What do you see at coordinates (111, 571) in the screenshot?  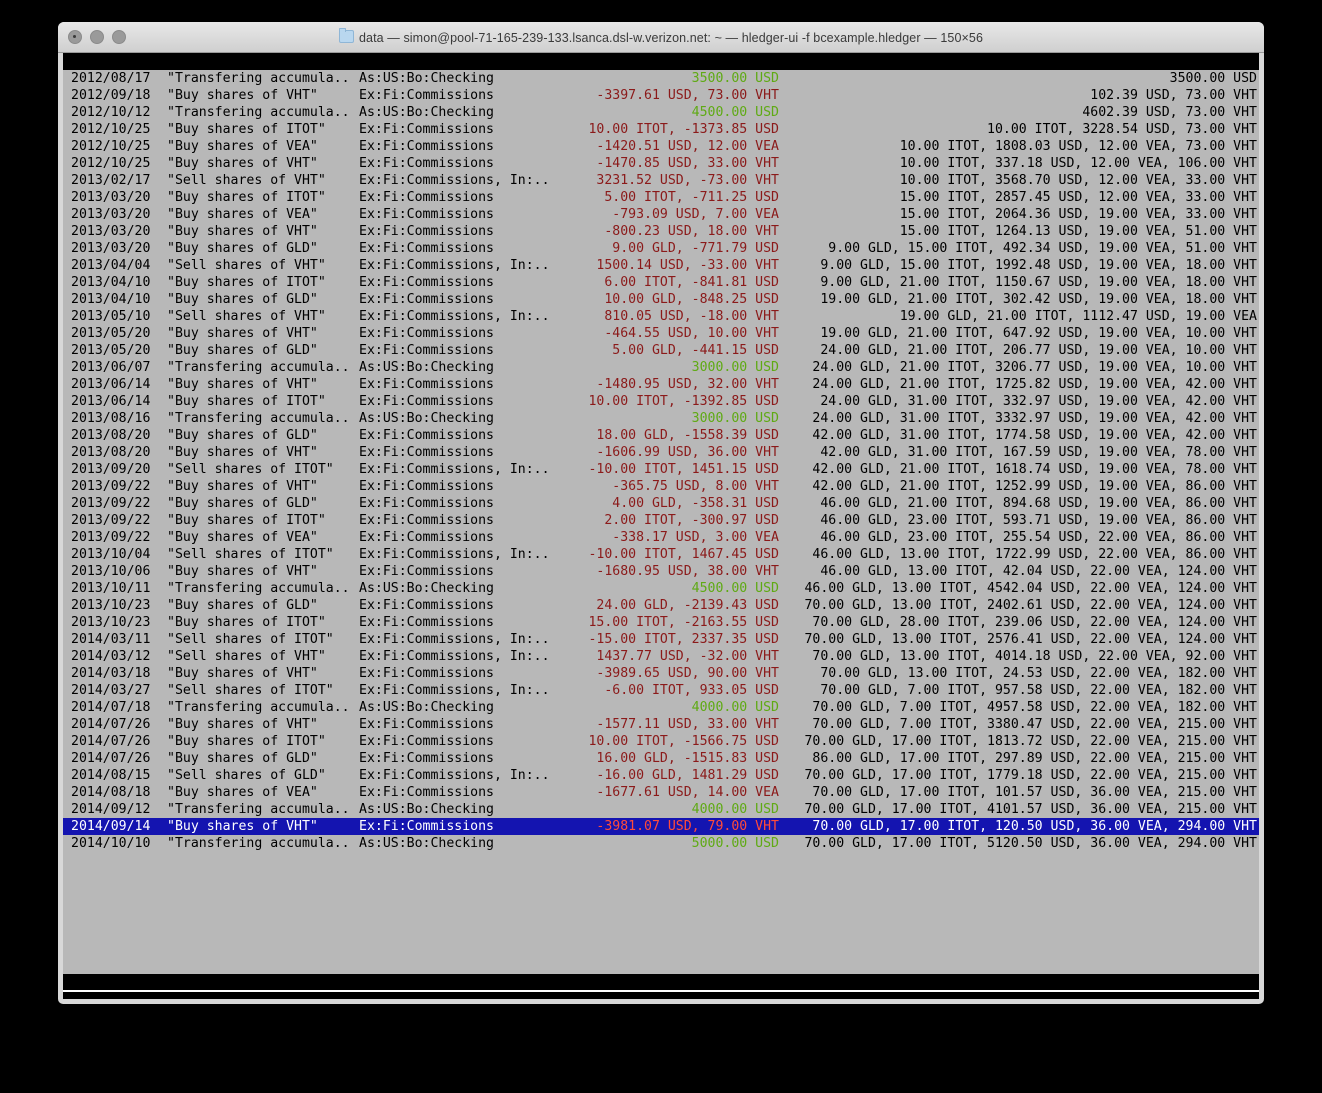 I see `date: 2013/10/06` at bounding box center [111, 571].